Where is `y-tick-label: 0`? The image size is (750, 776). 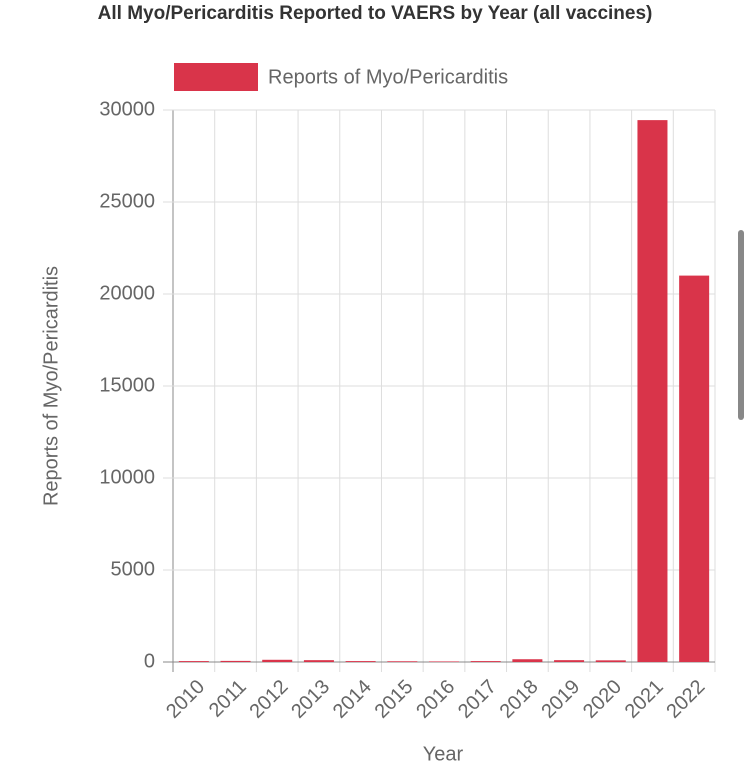
y-tick-label: 0 is located at coordinates (149, 661).